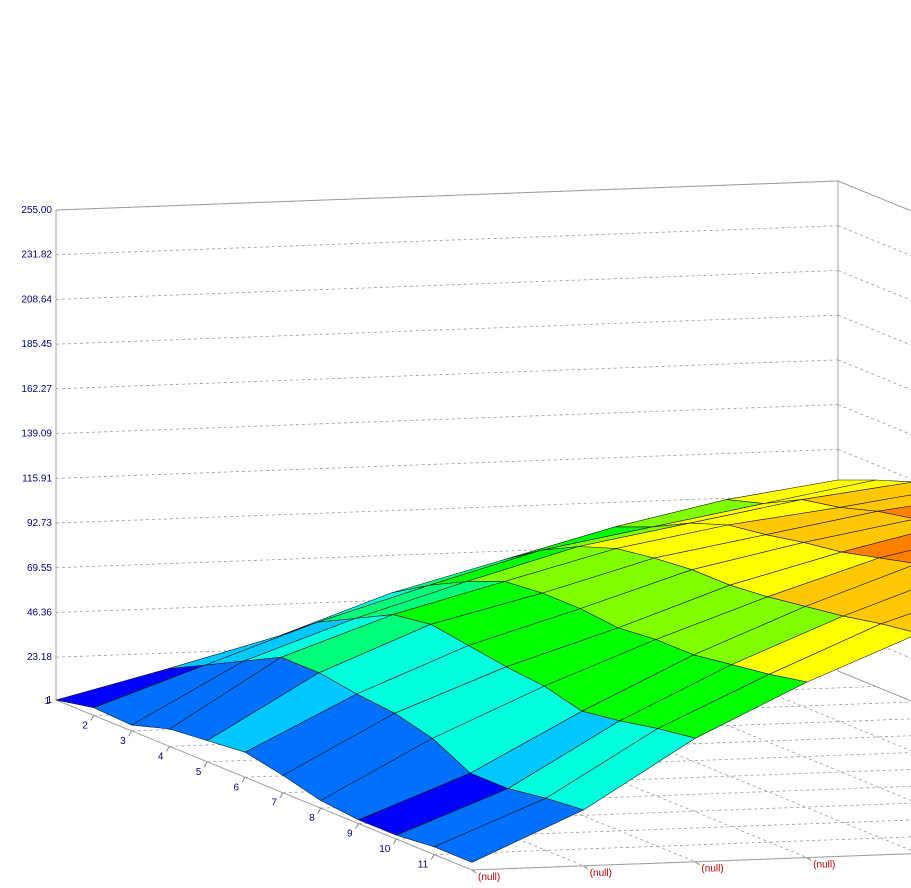  I want to click on x-tick-label: 11, so click(423, 865).